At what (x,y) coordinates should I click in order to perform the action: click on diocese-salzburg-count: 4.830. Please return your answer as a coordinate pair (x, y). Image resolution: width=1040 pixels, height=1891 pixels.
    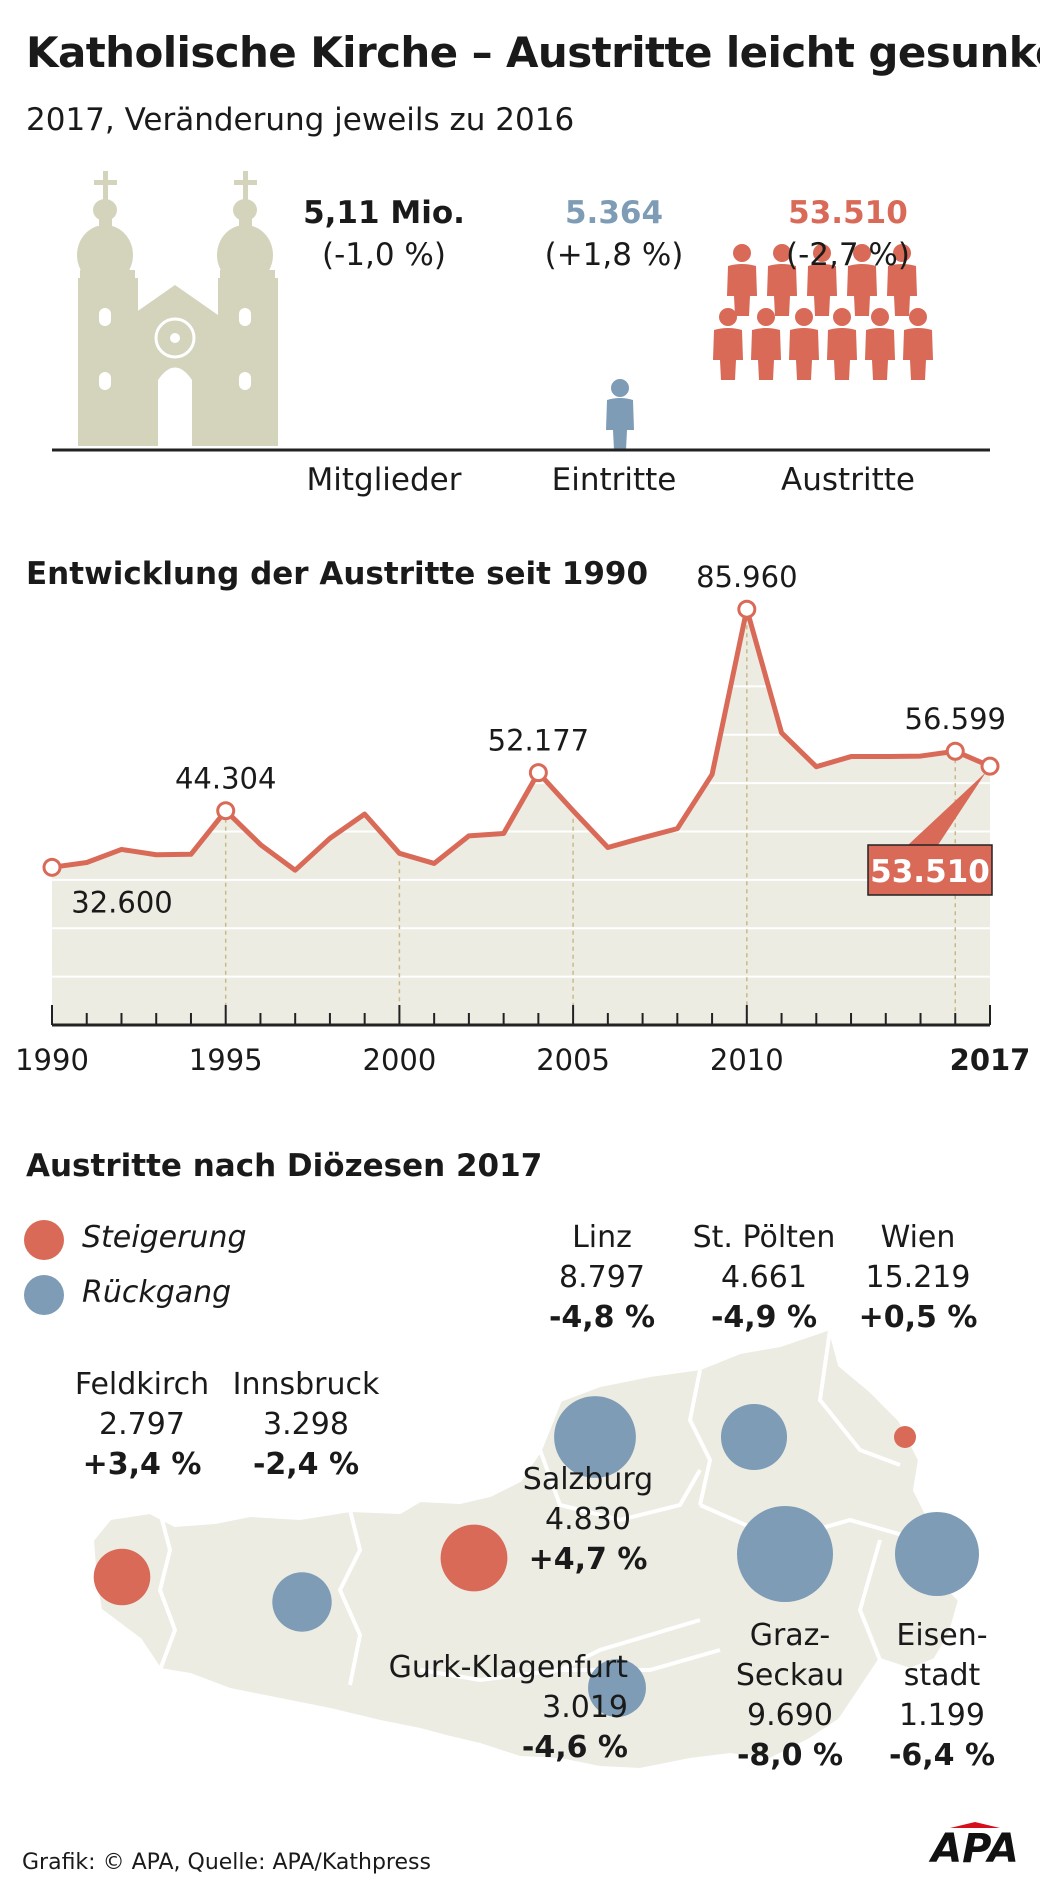
    Looking at the image, I should click on (588, 1519).